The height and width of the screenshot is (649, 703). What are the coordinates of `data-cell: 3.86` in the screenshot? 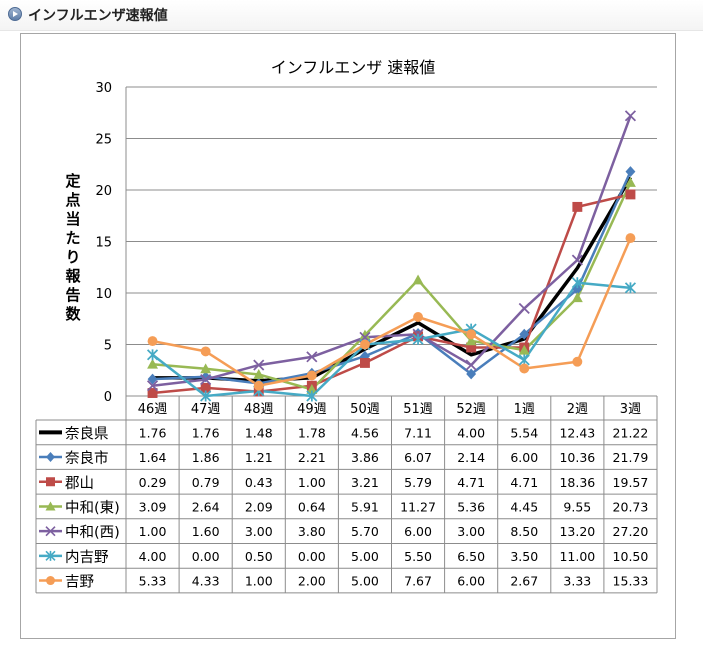 It's located at (365, 457).